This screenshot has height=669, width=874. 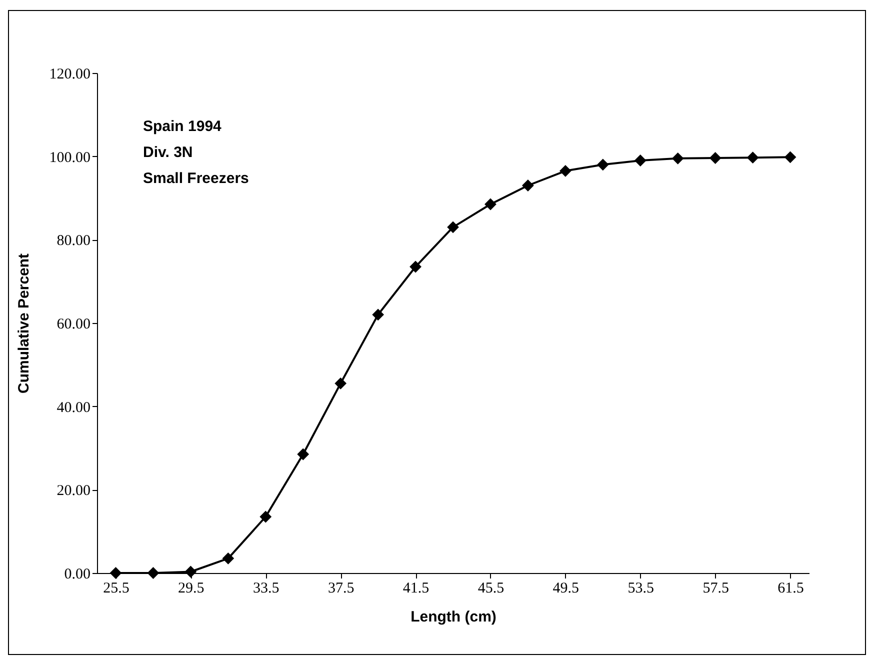 I want to click on y-tick-label: 40.00, so click(x=73, y=408).